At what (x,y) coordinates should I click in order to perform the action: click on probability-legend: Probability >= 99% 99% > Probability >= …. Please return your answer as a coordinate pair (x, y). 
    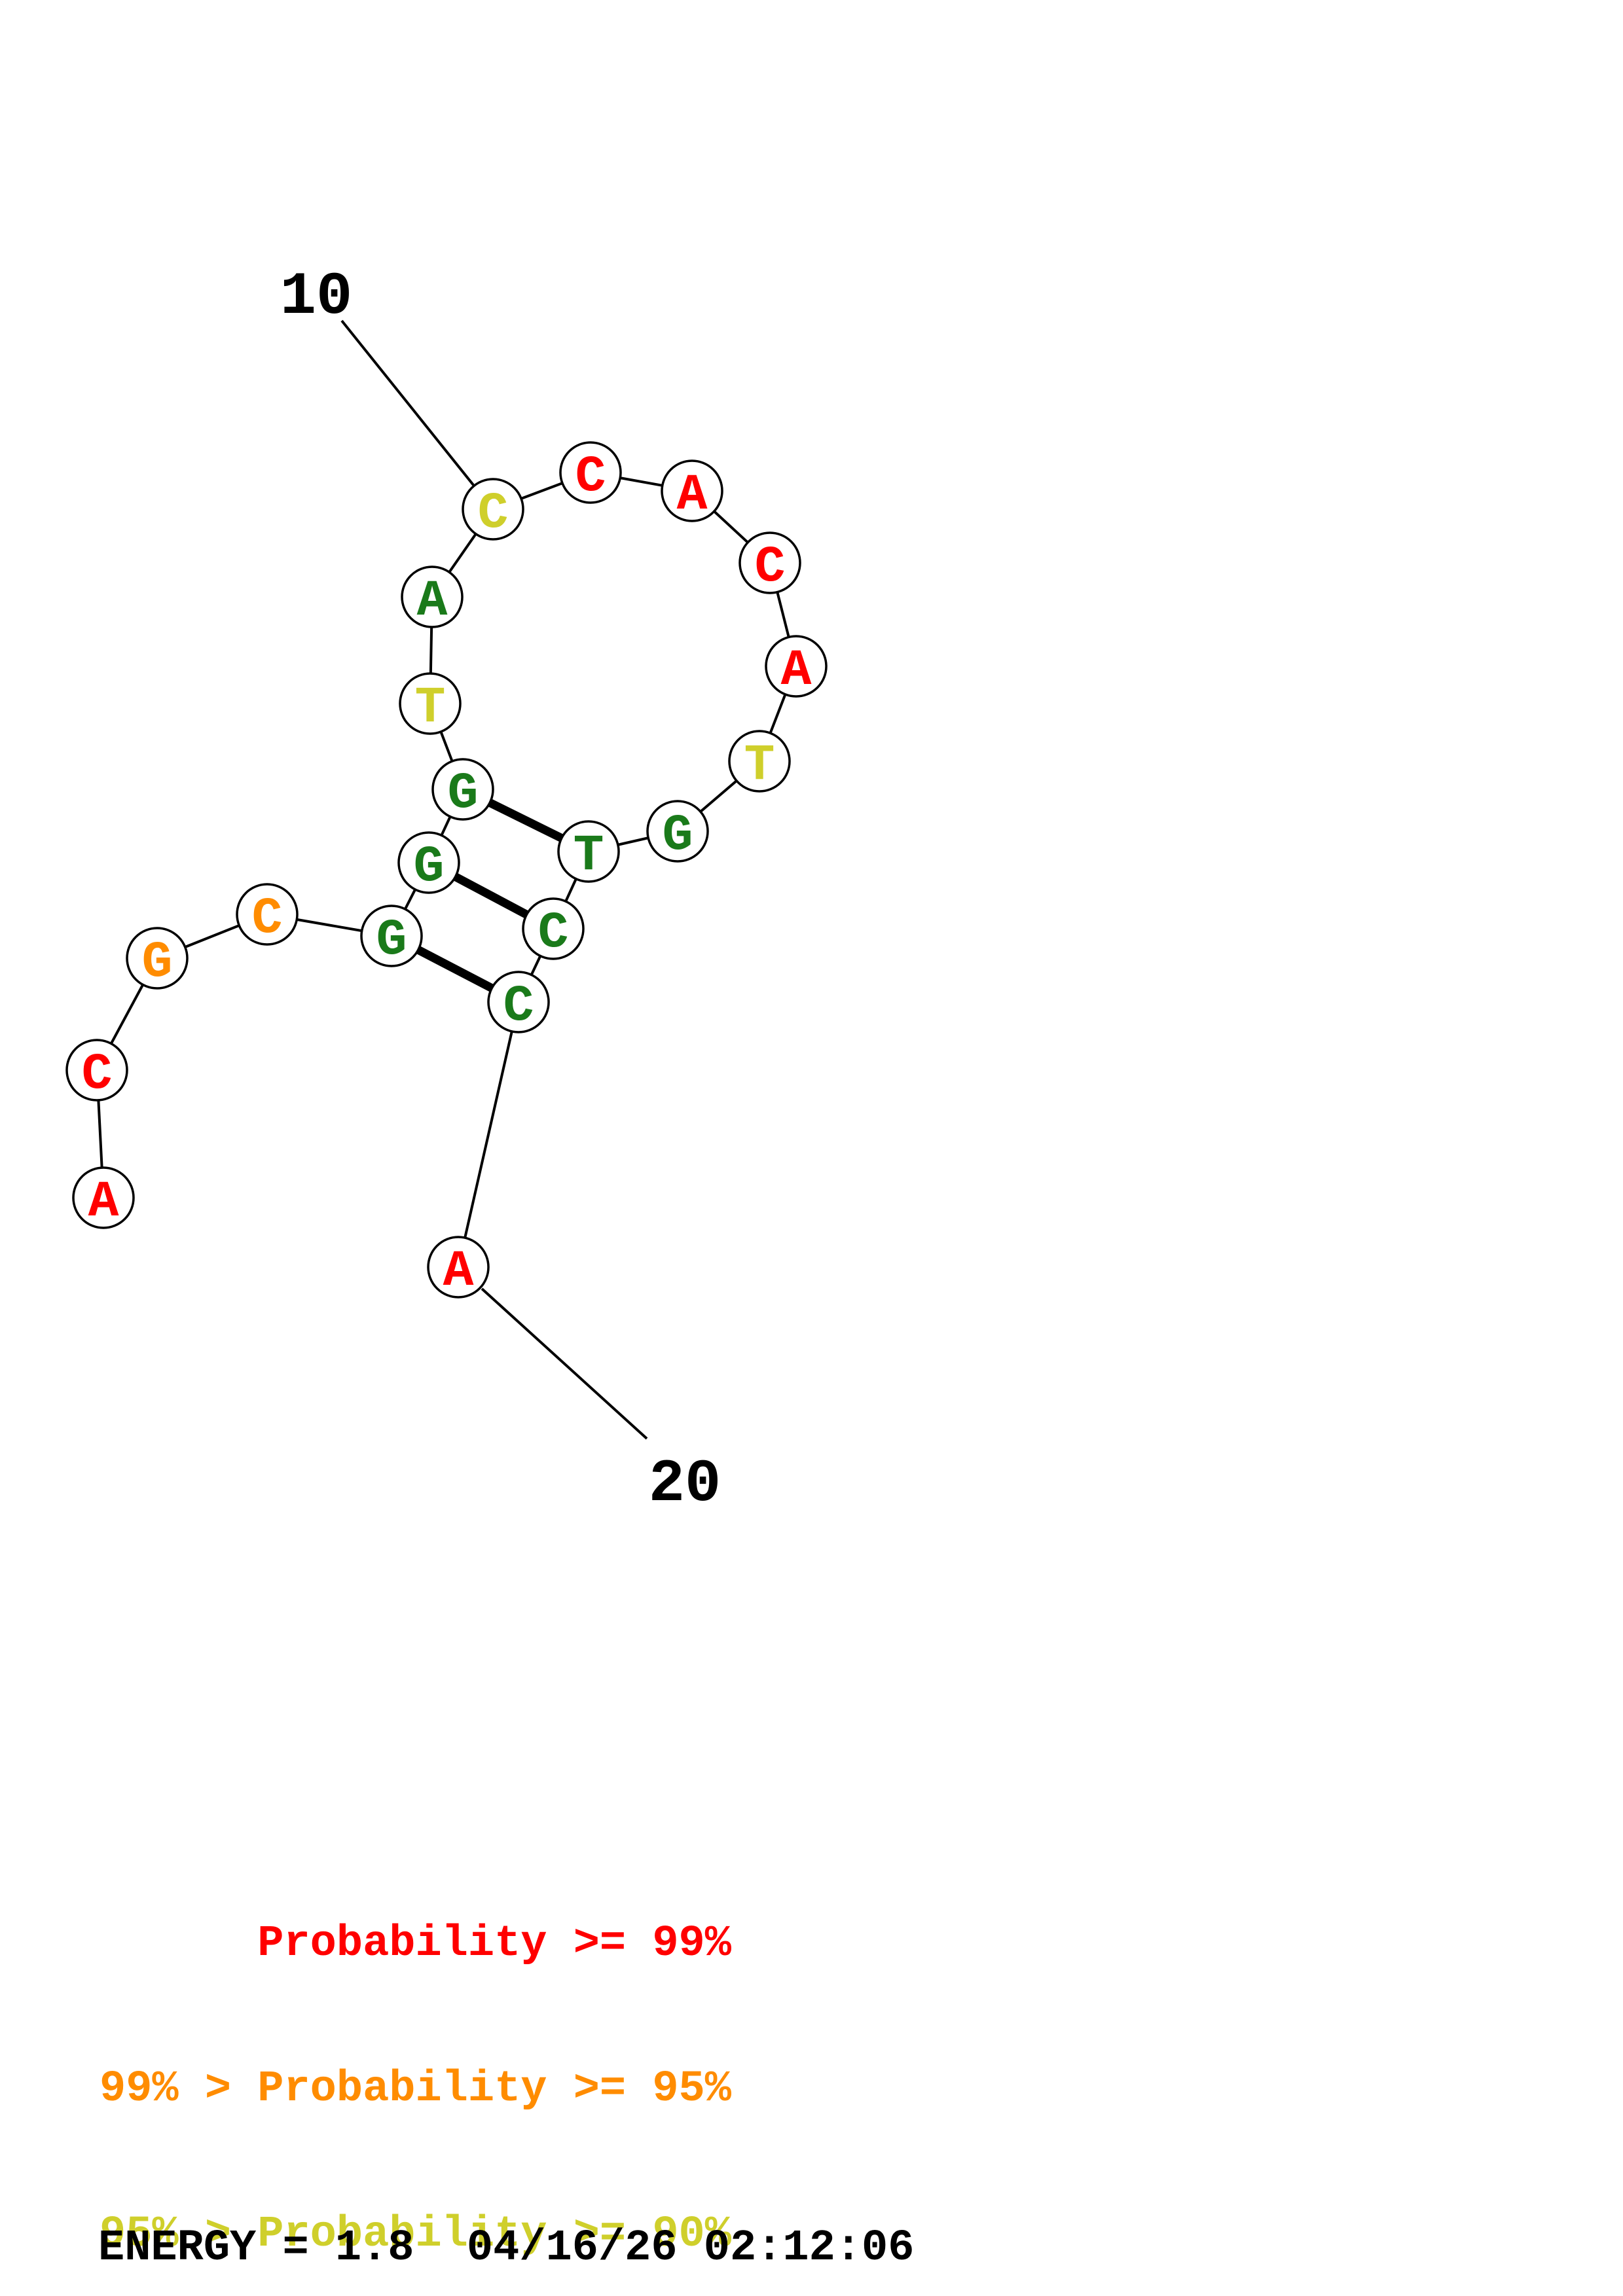
    Looking at the image, I should click on (415, 2059).